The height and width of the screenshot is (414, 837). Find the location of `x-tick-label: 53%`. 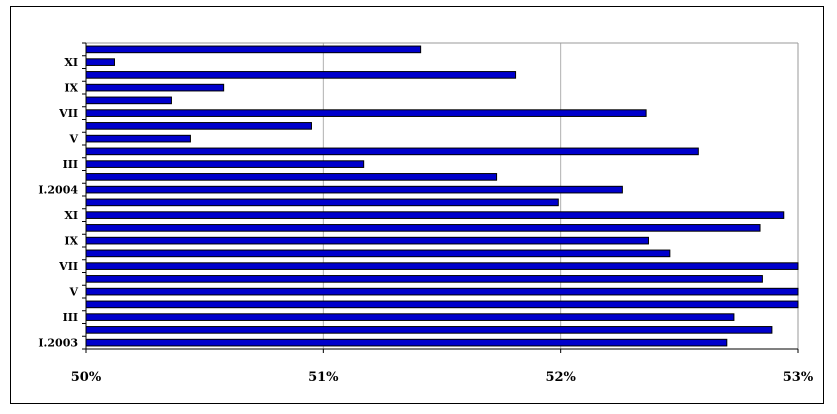

x-tick-label: 53% is located at coordinates (798, 377).